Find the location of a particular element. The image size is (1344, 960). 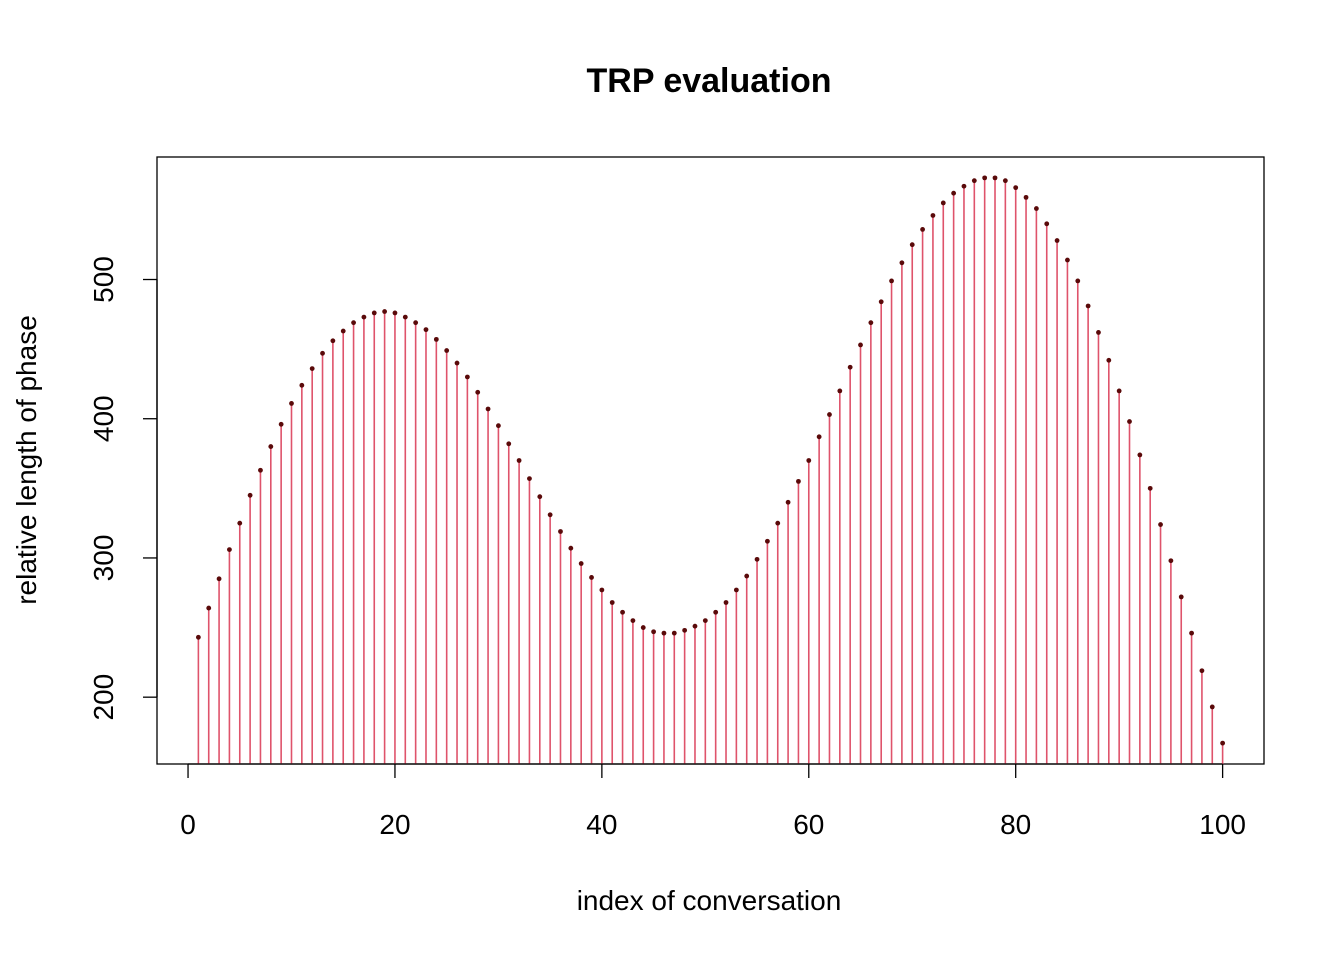

x-tick-label: 40 is located at coordinates (601, 824).